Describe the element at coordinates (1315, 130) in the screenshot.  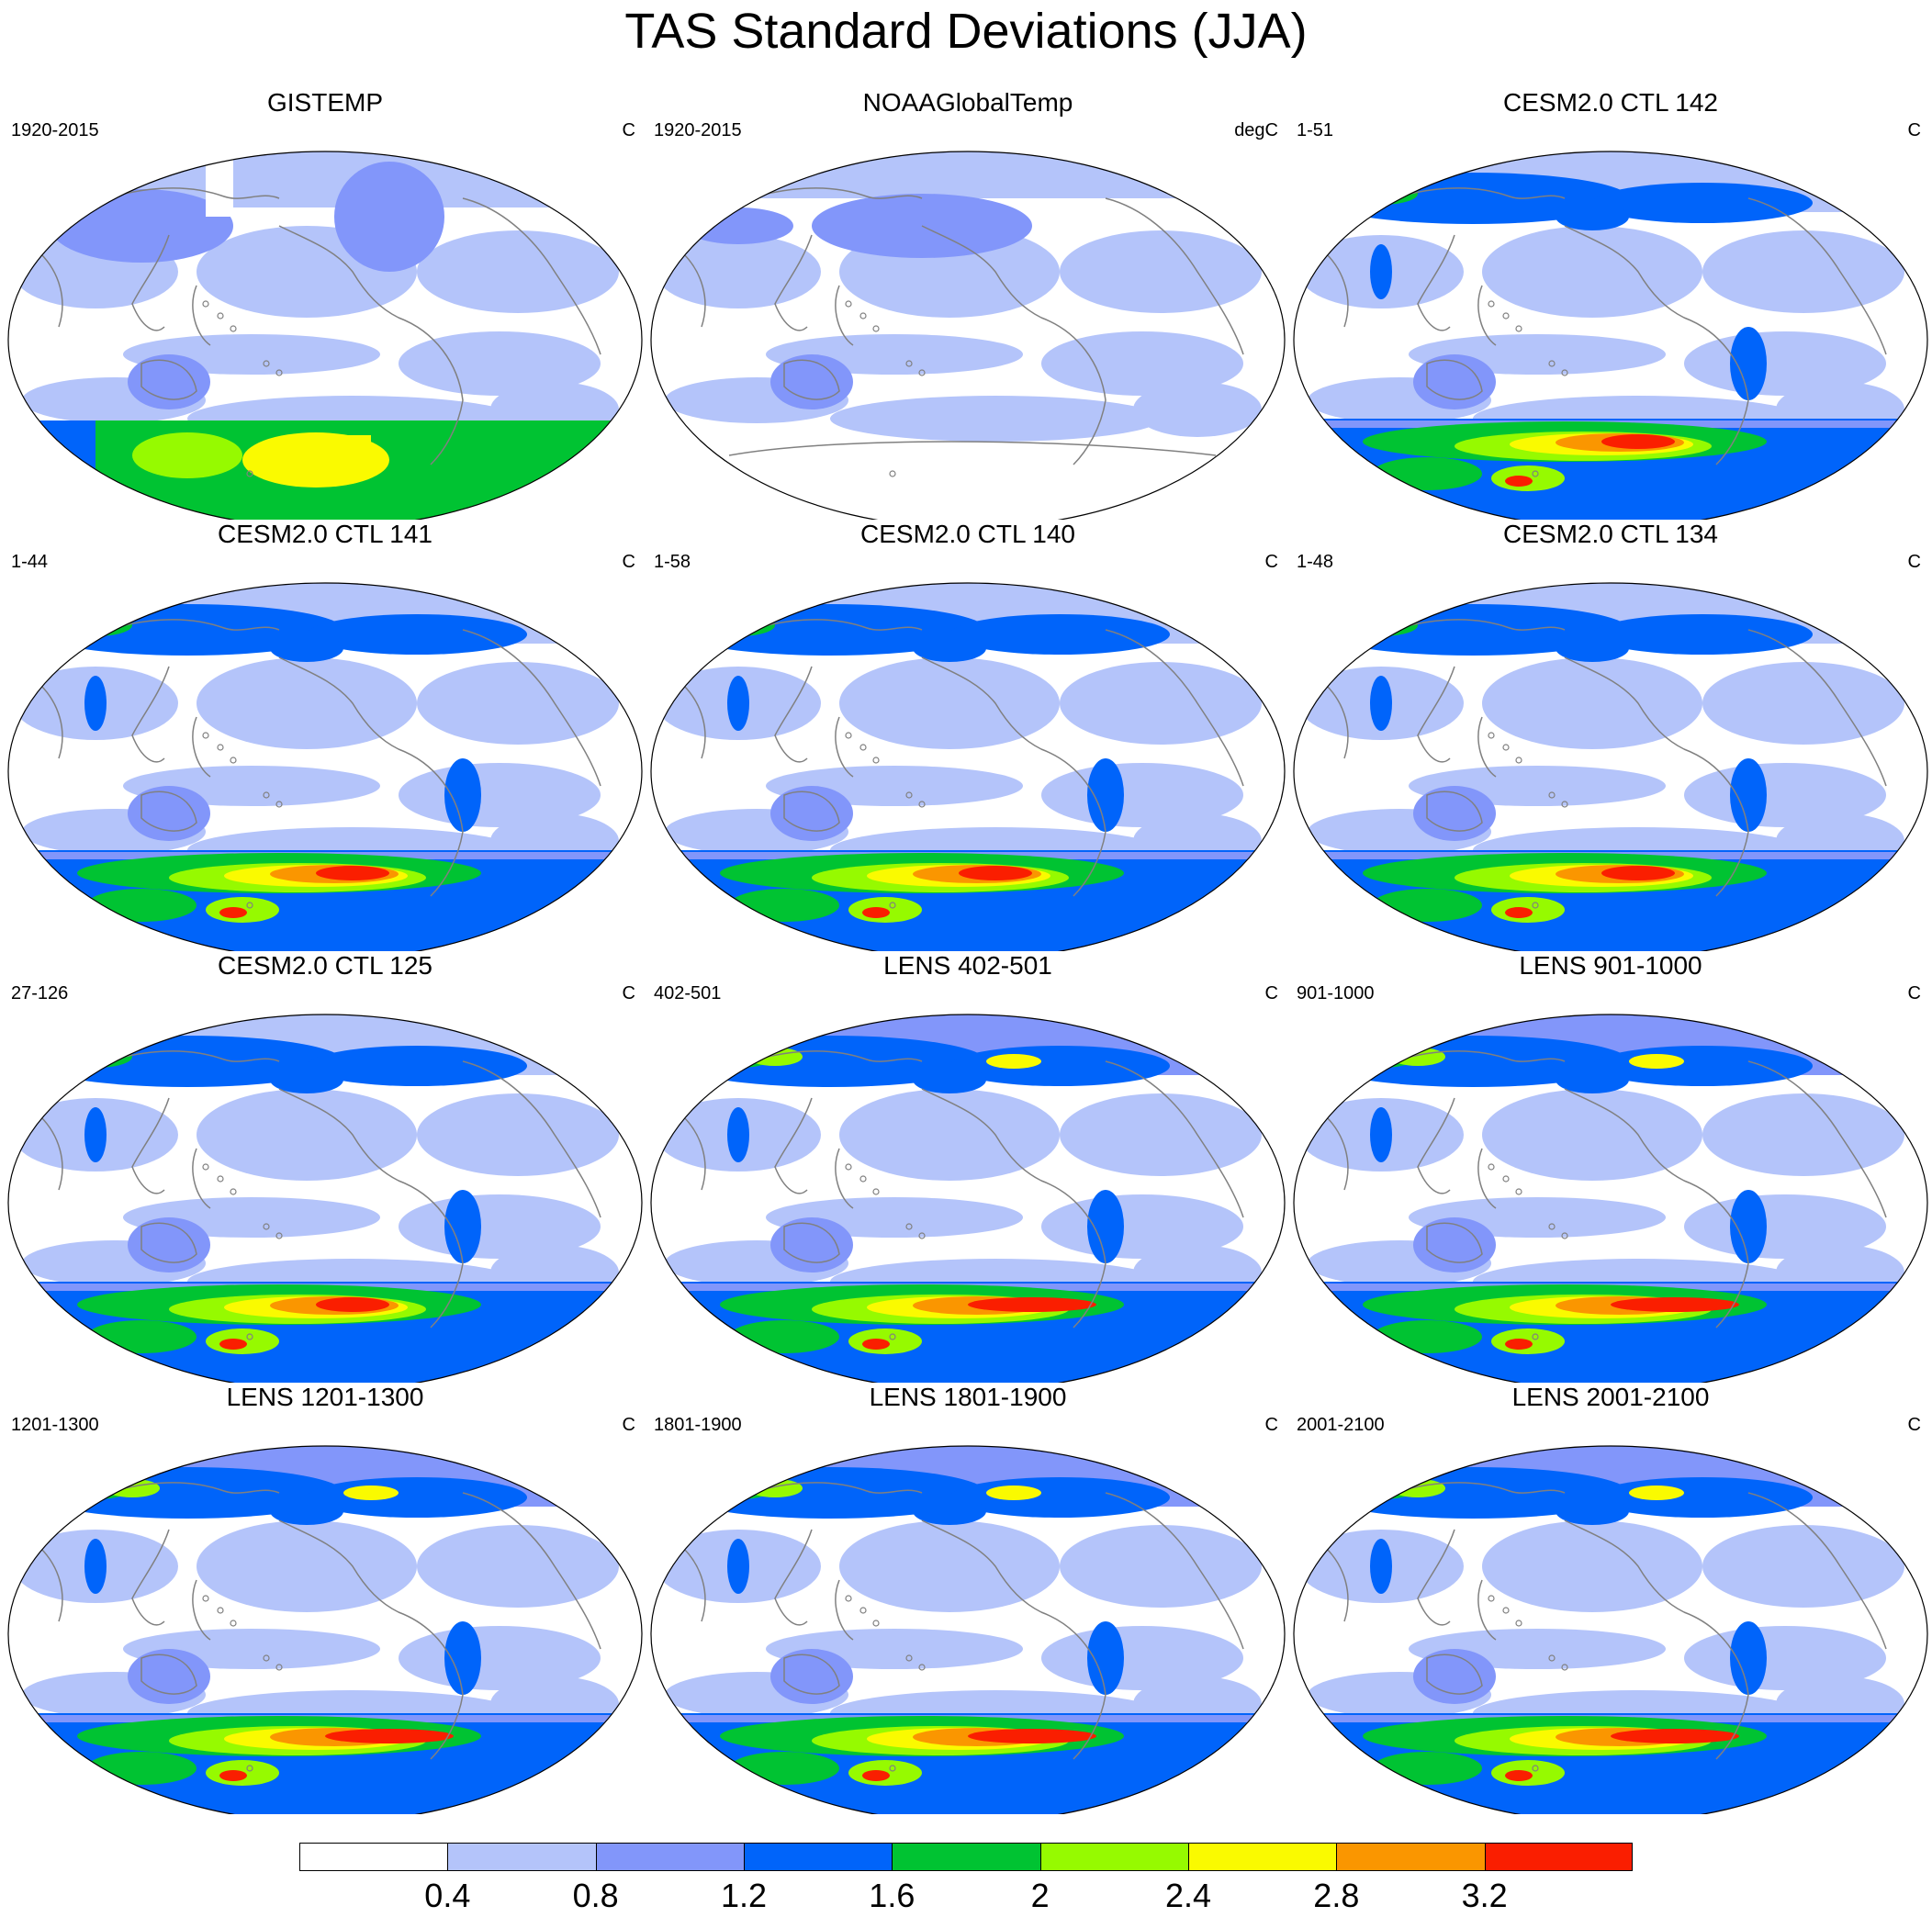
I see `panel-period-label: 1-51` at that location.